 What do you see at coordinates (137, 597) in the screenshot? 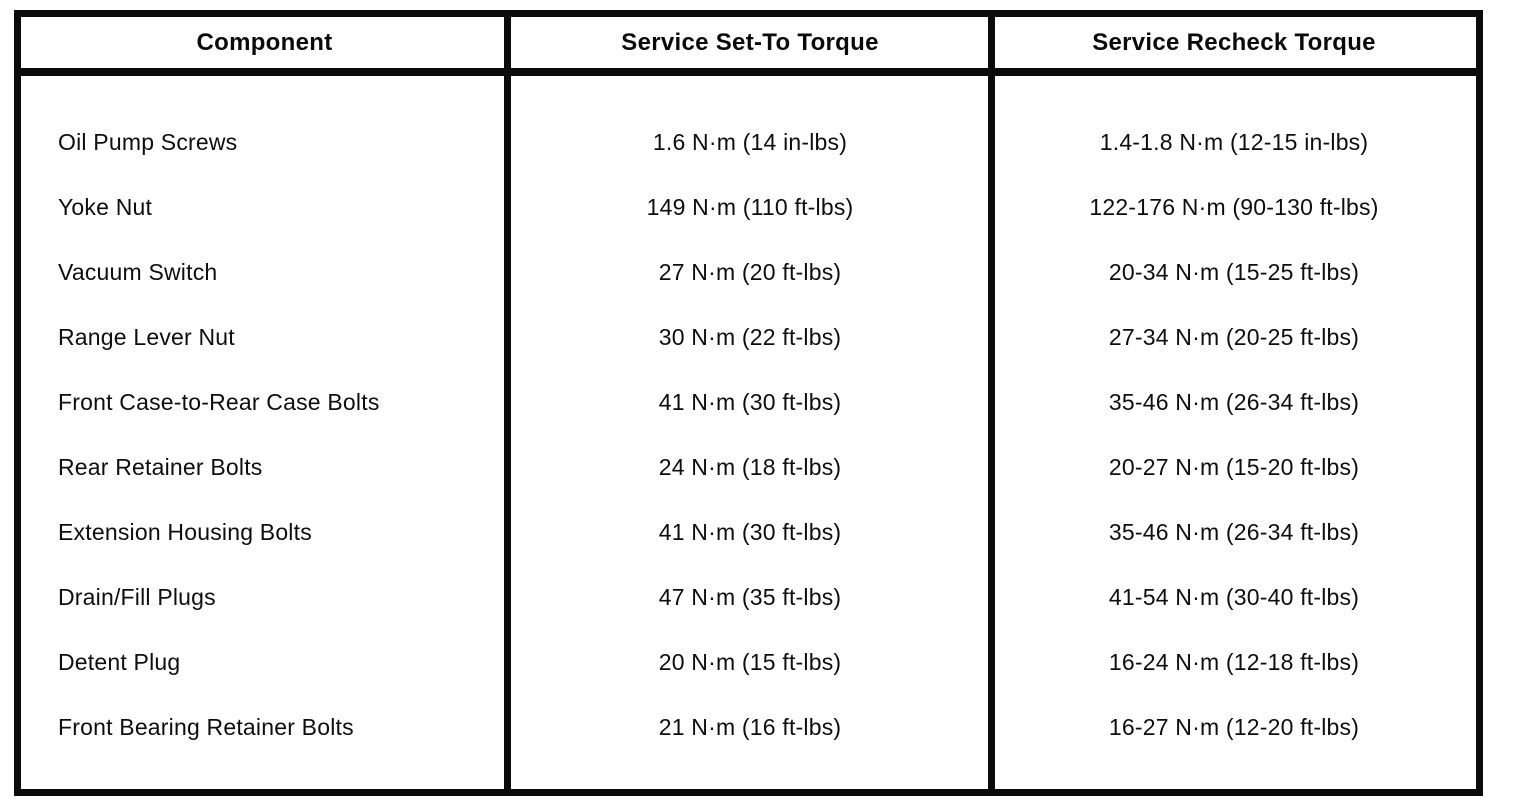
I see `component-cell: Drain/Fill Plugs` at bounding box center [137, 597].